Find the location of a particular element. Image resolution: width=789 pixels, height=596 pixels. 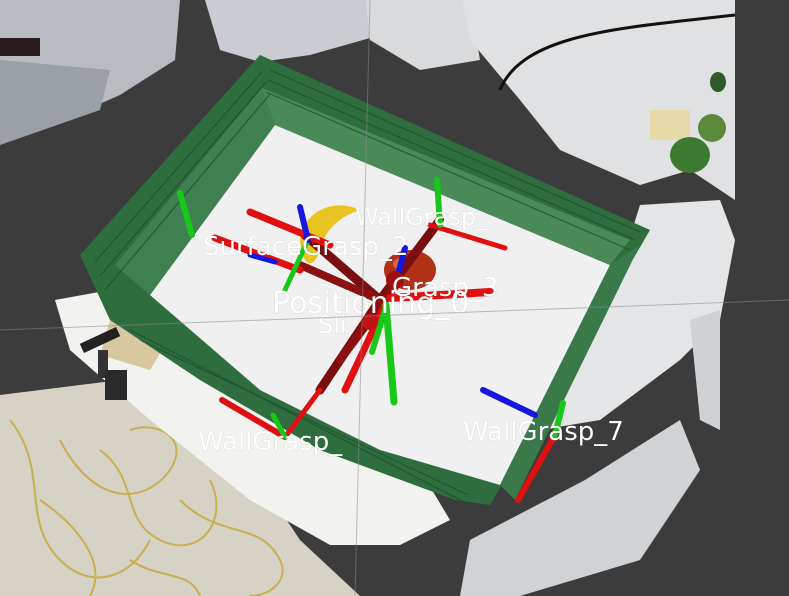

label-grasp-3: Grasp_3 is located at coordinates (445, 288).